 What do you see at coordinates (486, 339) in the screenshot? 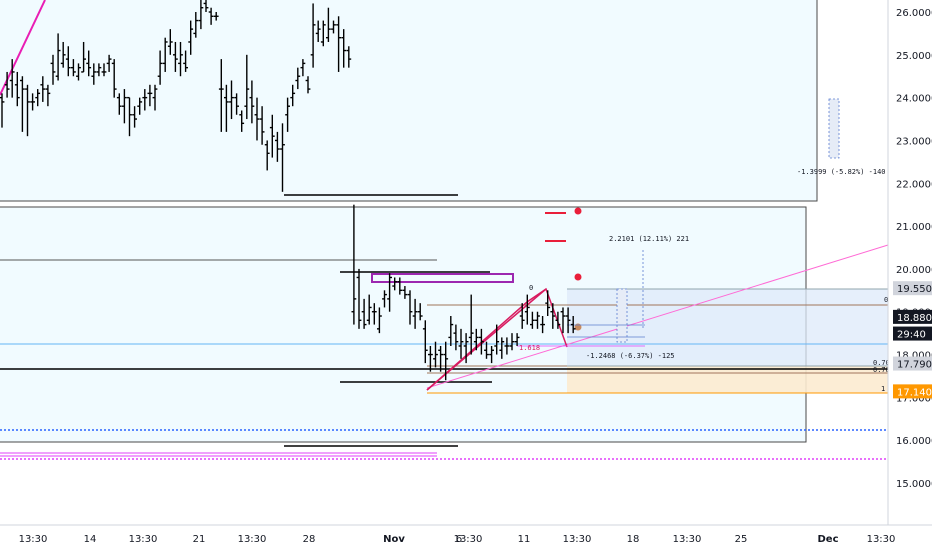
I see `xabcd-leg-xa` at bounding box center [486, 339].